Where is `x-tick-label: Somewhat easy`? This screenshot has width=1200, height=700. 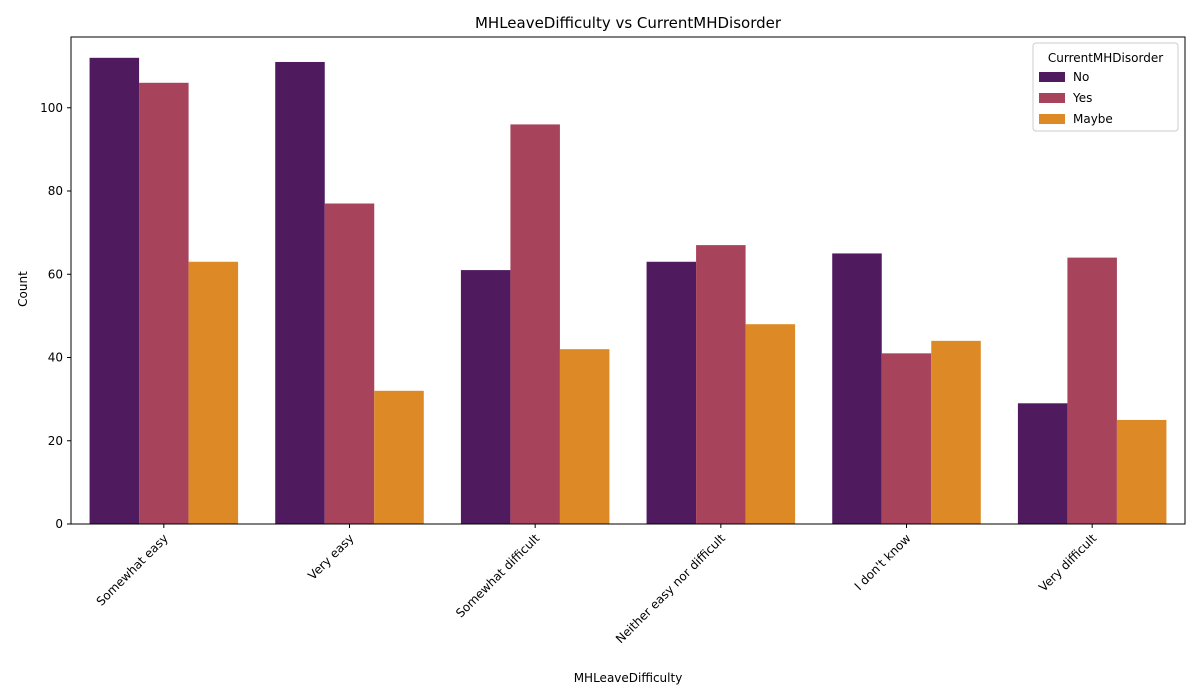
x-tick-label: Somewhat easy is located at coordinates (132, 569).